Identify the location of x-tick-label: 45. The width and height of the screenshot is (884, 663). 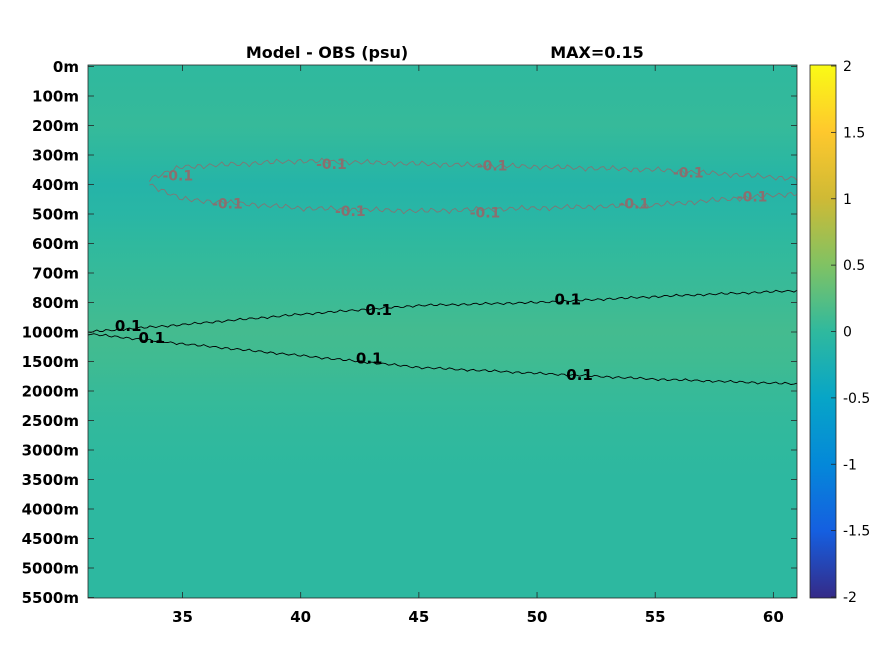
(418, 617).